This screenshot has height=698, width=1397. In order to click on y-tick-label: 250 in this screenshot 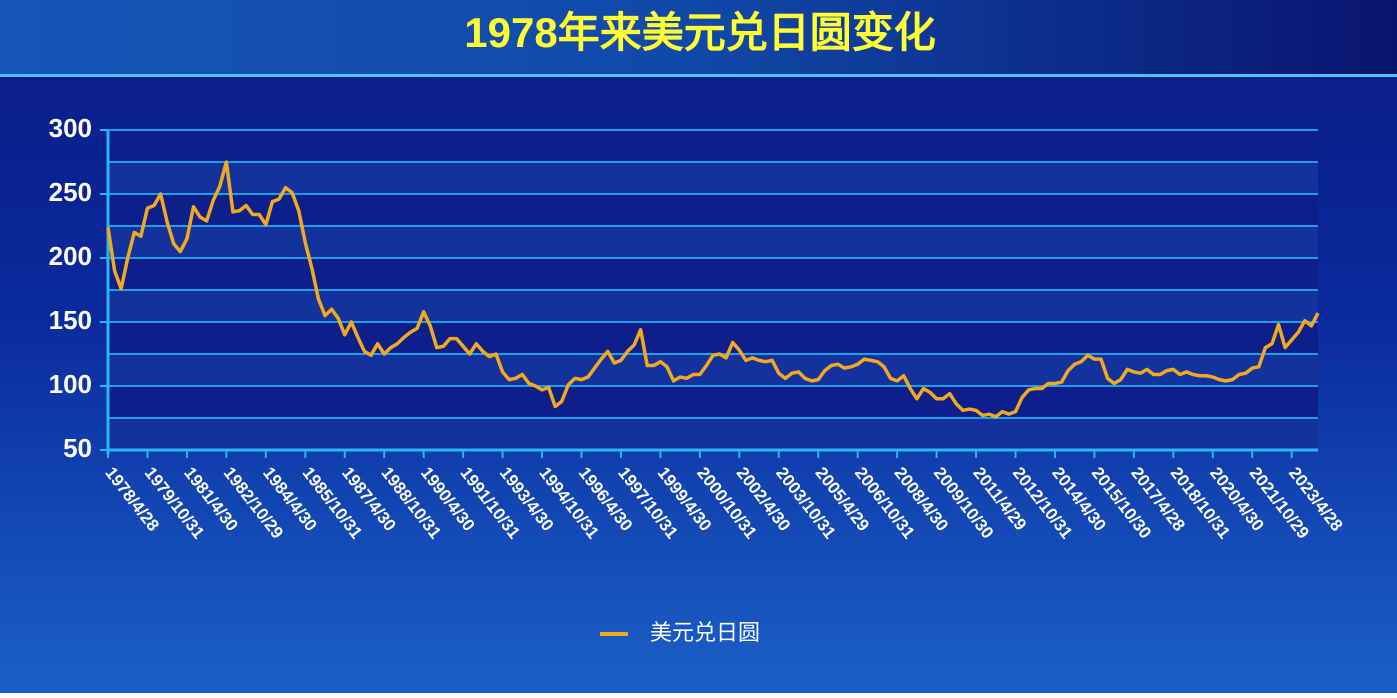, I will do `click(70, 192)`.